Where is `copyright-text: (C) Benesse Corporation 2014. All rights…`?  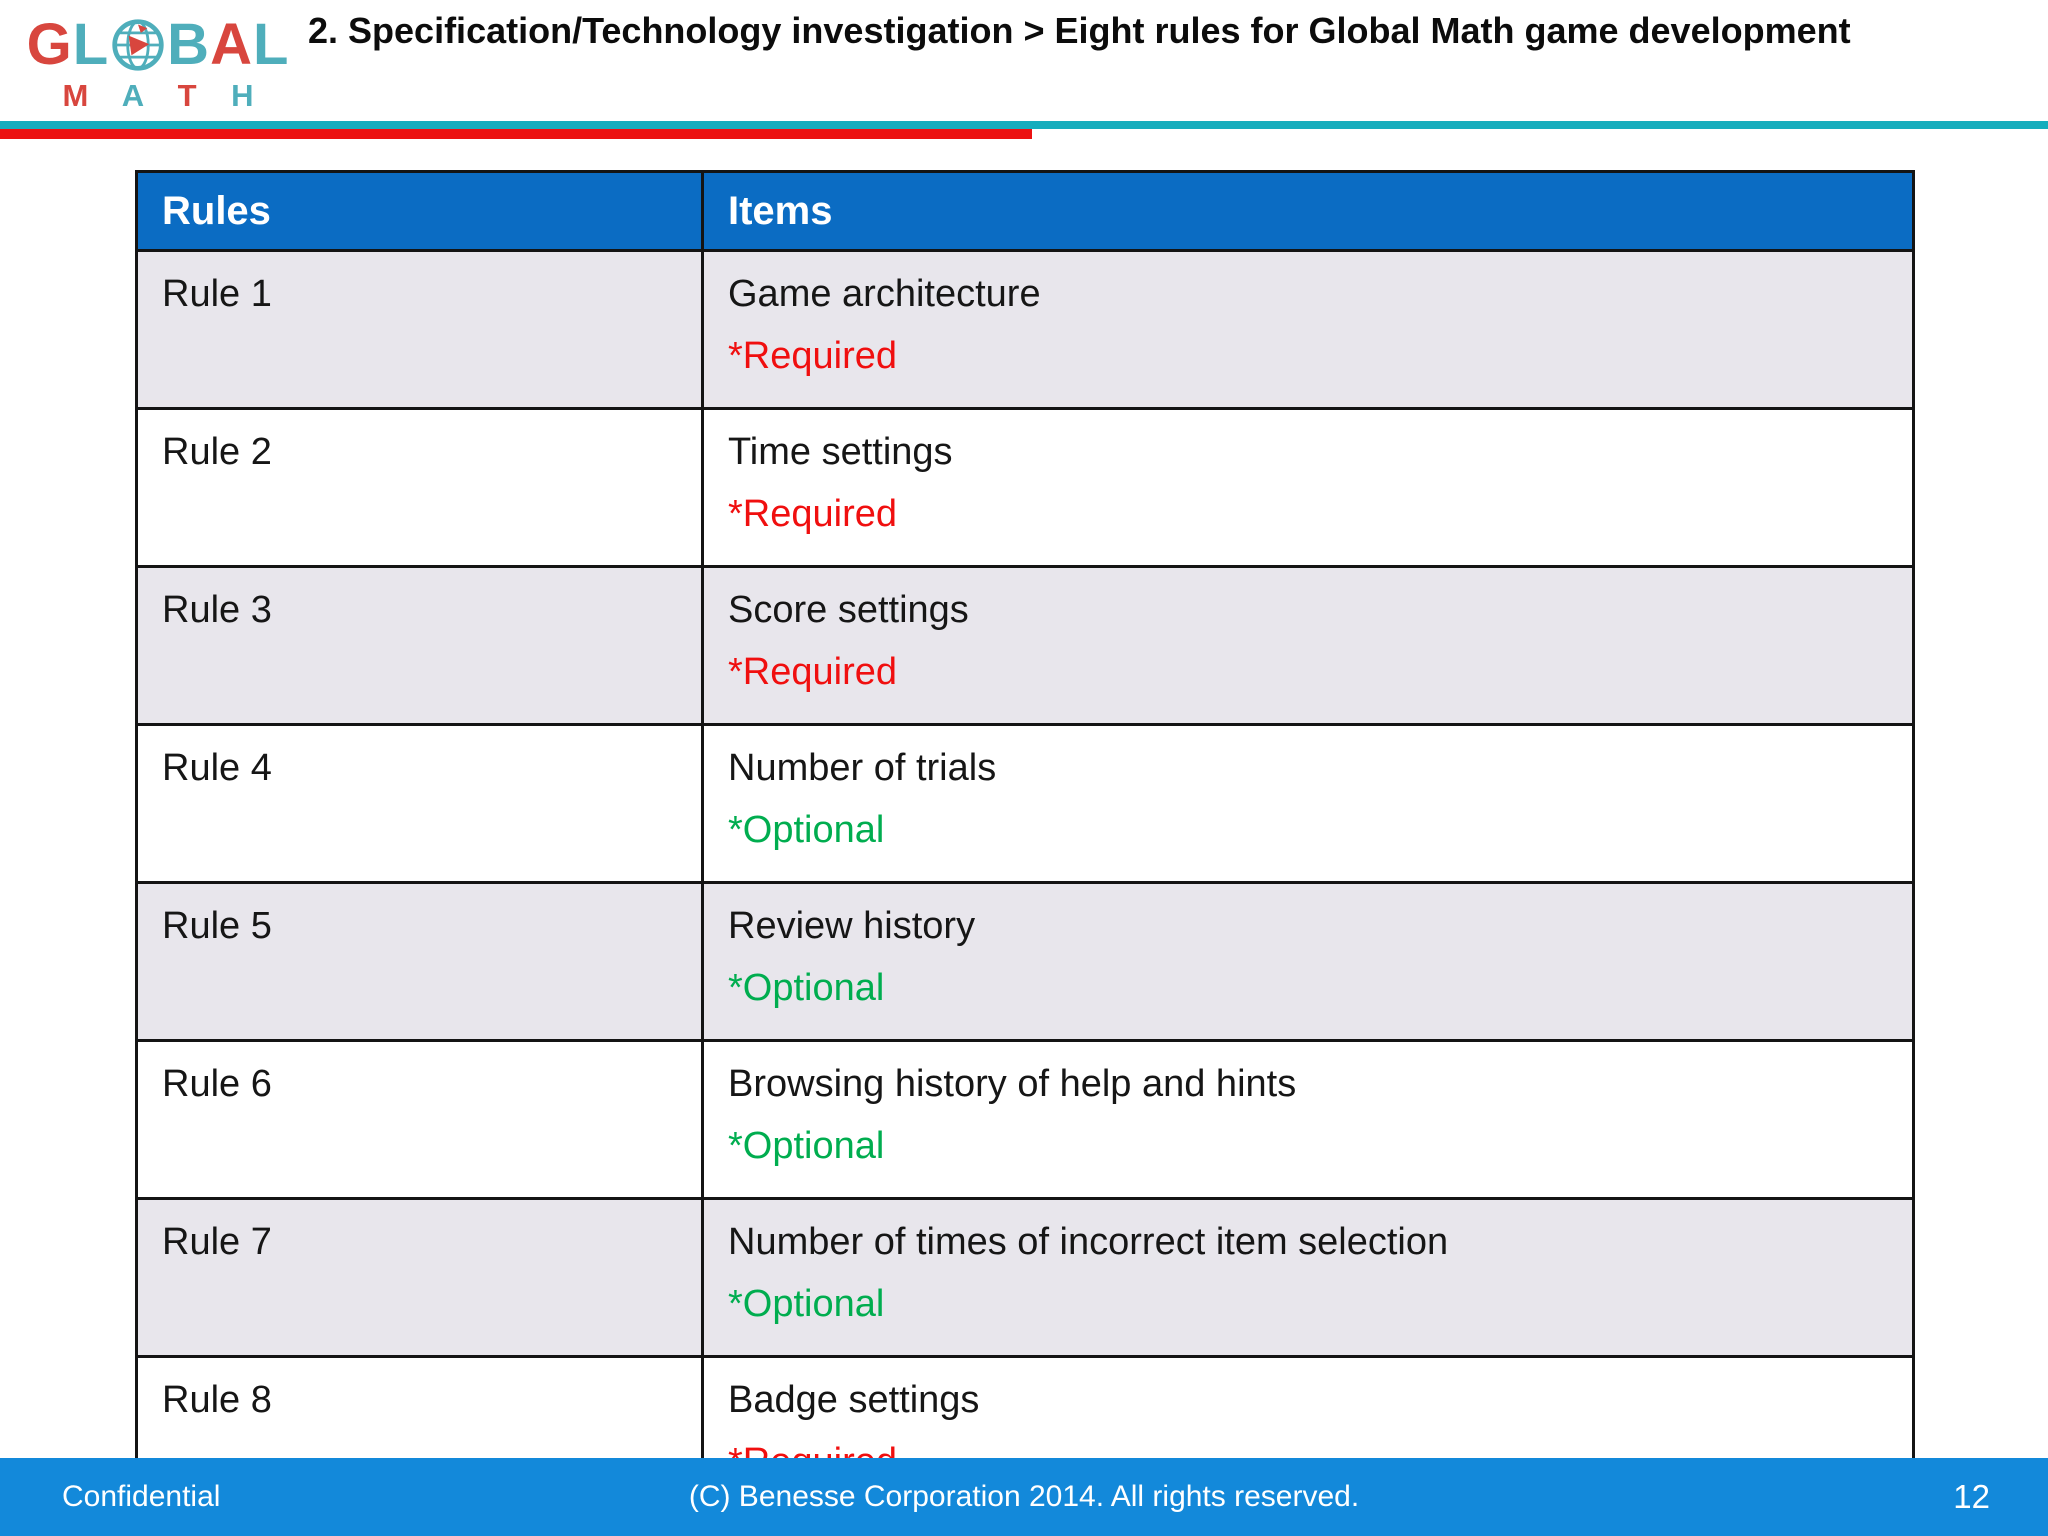 copyright-text: (C) Benesse Corporation 2014. All rights… is located at coordinates (1024, 1496).